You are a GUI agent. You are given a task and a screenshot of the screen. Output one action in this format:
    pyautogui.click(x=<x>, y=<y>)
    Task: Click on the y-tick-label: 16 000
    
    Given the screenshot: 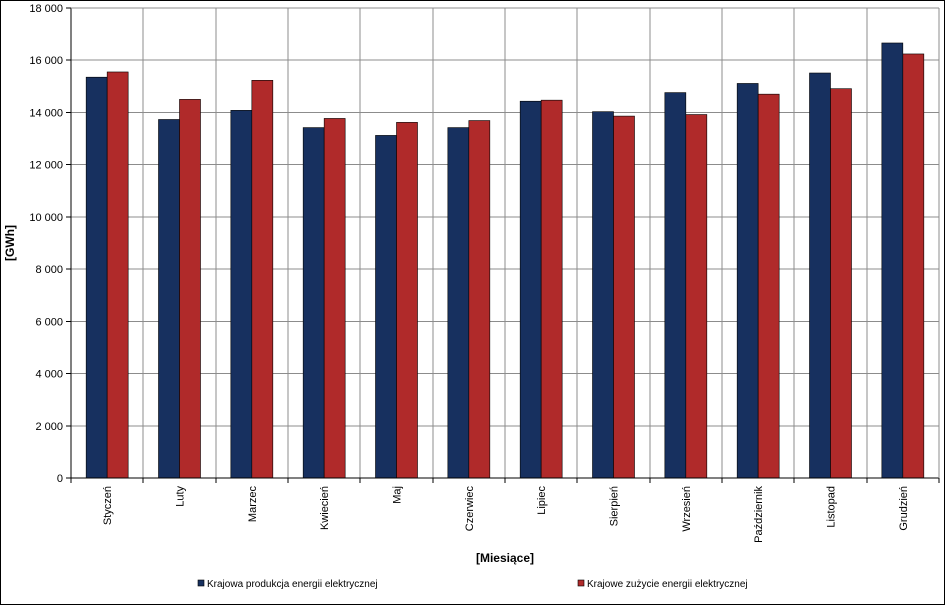 What is the action you would take?
    pyautogui.click(x=46, y=61)
    